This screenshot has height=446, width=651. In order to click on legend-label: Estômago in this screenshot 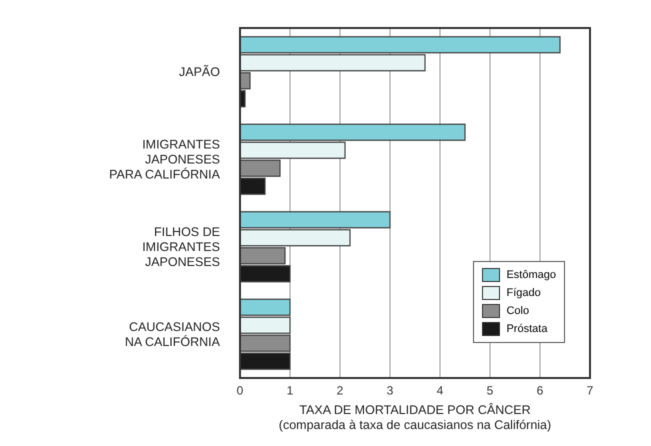, I will do `click(531, 275)`.